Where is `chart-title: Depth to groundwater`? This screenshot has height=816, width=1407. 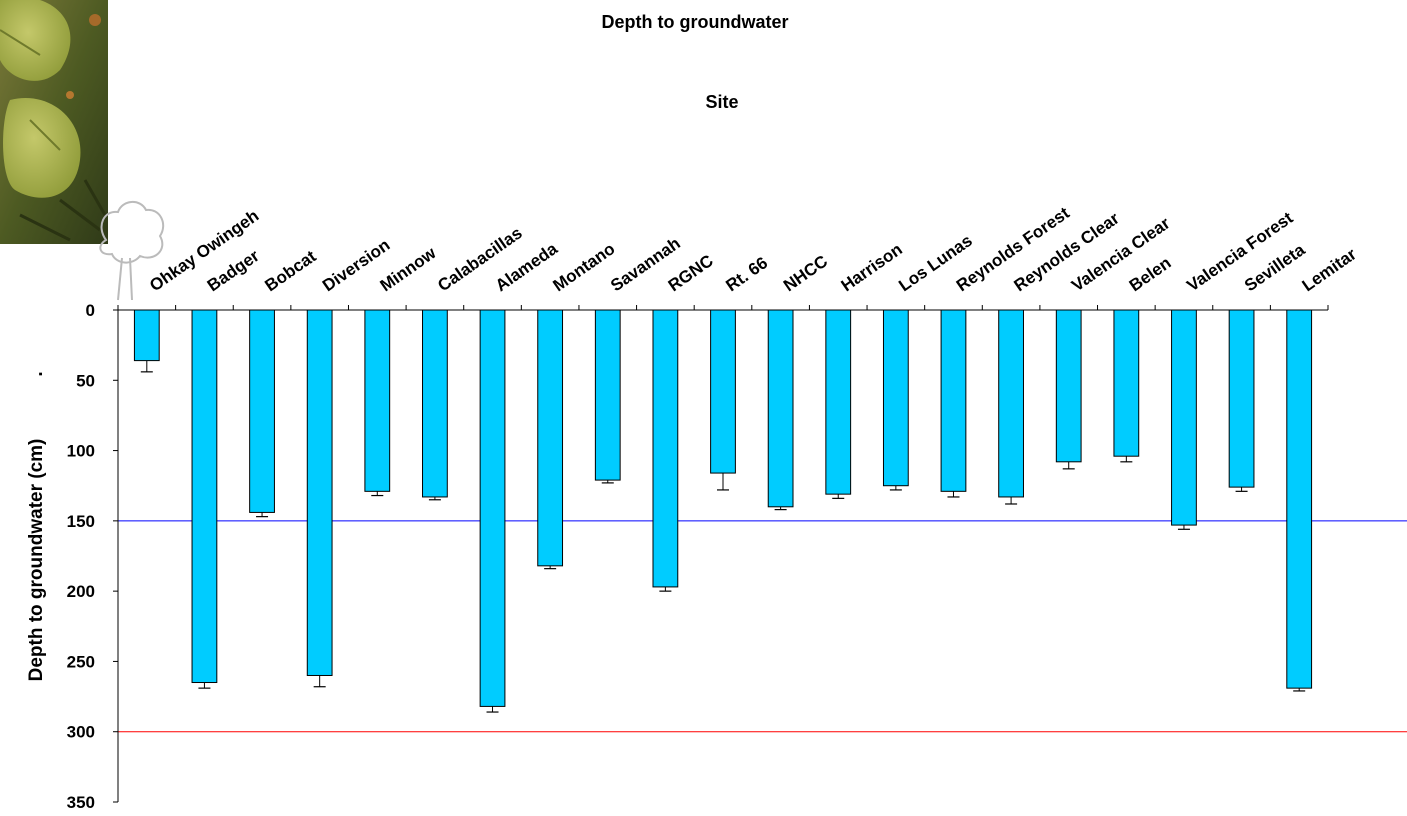
chart-title: Depth to groundwater is located at coordinates (695, 22).